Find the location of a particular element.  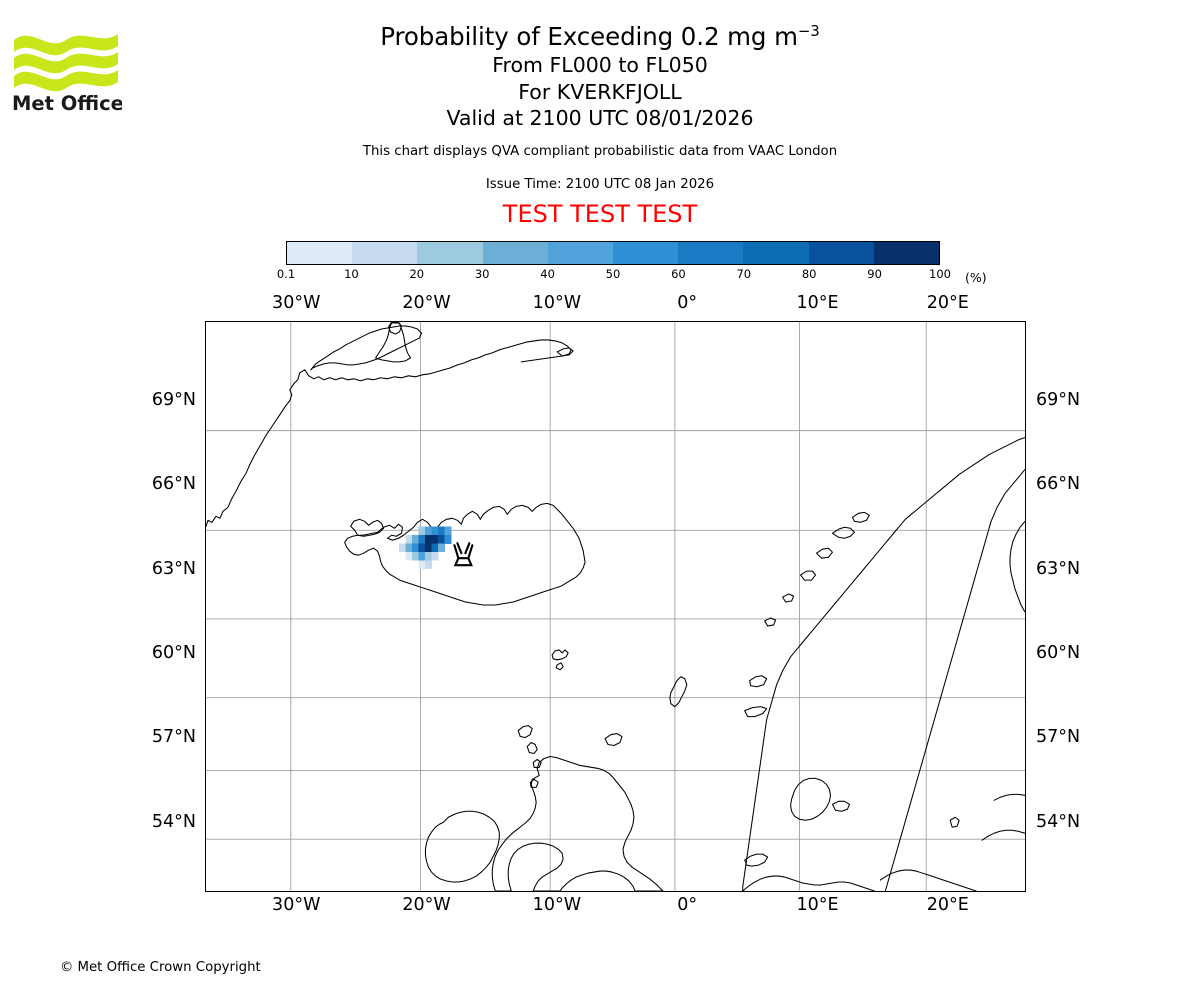

lat-label-left-63°N: 63°N is located at coordinates (173, 568).